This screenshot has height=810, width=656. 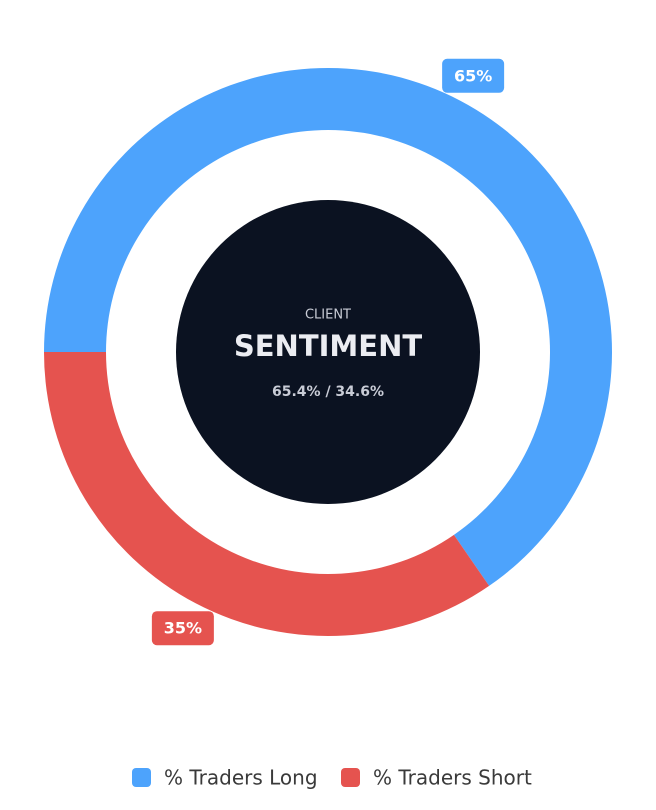 What do you see at coordinates (328, 315) in the screenshot?
I see `center-label: CLIENT` at bounding box center [328, 315].